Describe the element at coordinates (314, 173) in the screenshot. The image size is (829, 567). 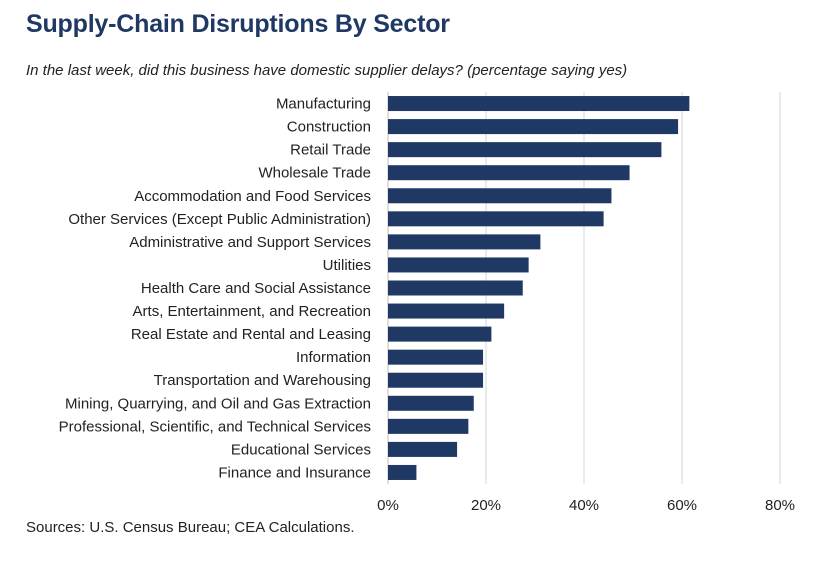
I see `category-label: Wholesale Trade` at that location.